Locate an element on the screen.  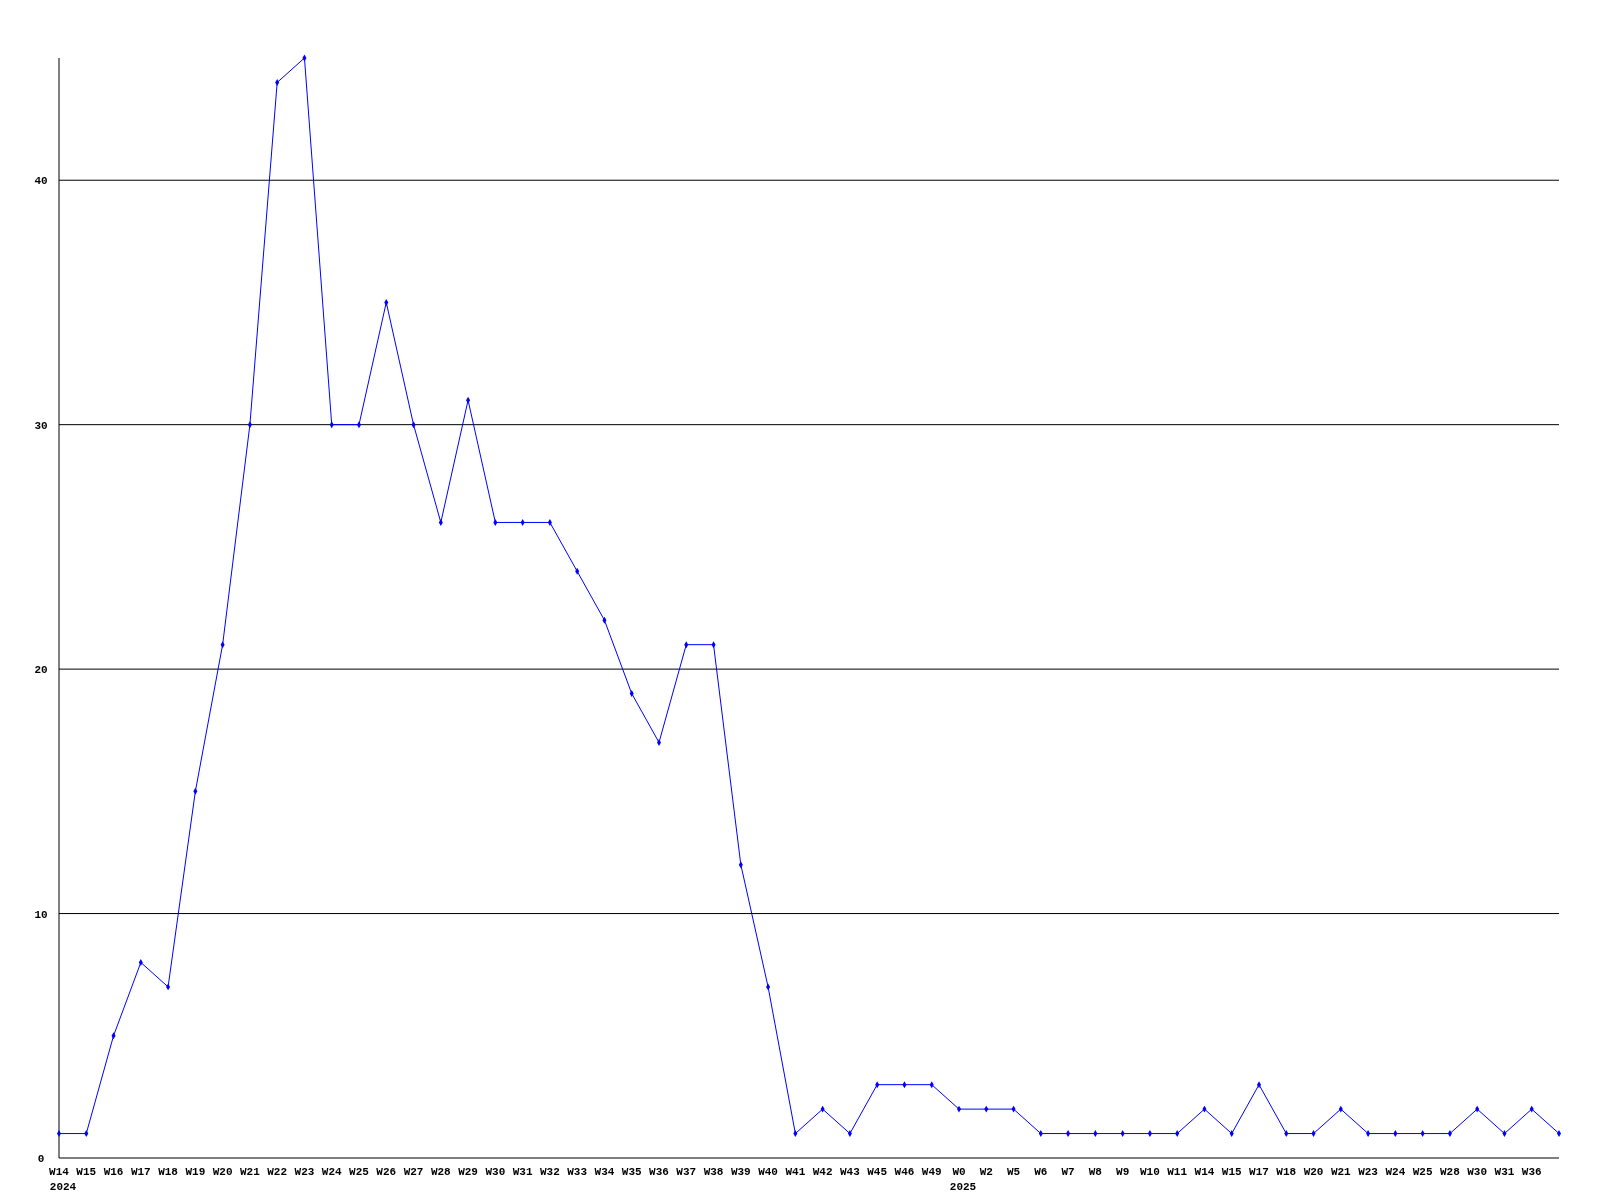
x-tick-label: W6 is located at coordinates (1041, 1172).